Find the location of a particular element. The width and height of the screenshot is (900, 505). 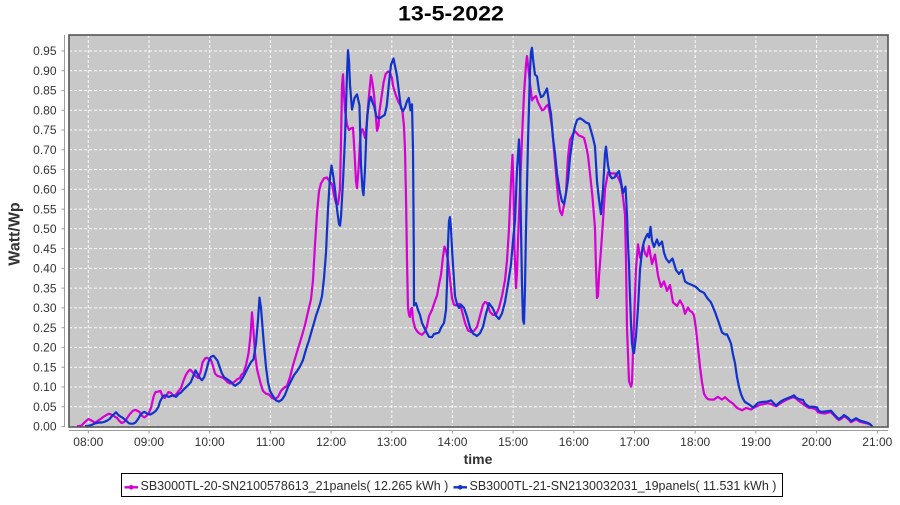

svg-text: 0.25 is located at coordinates (45, 328).